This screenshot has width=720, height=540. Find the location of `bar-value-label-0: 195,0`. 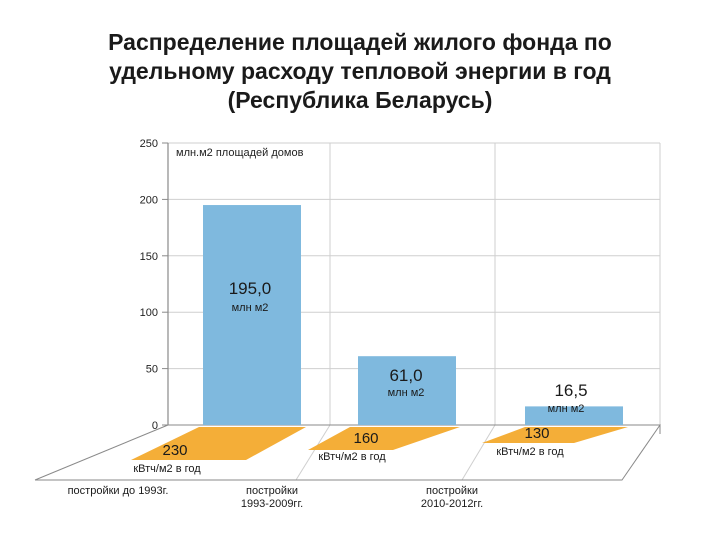

bar-value-label-0: 195,0 is located at coordinates (250, 288).